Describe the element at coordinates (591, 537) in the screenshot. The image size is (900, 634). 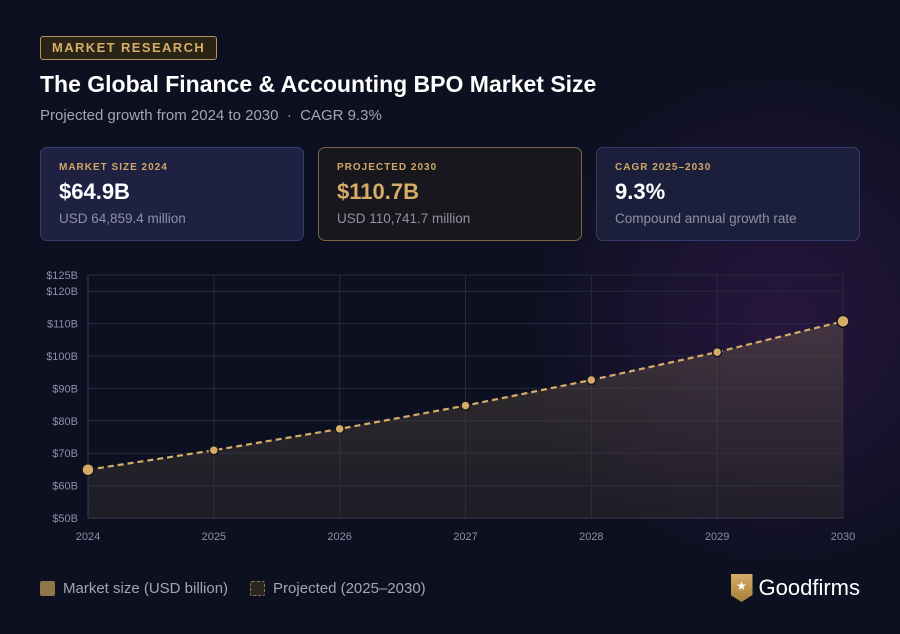
I see `x-tick-label: 2028` at that location.